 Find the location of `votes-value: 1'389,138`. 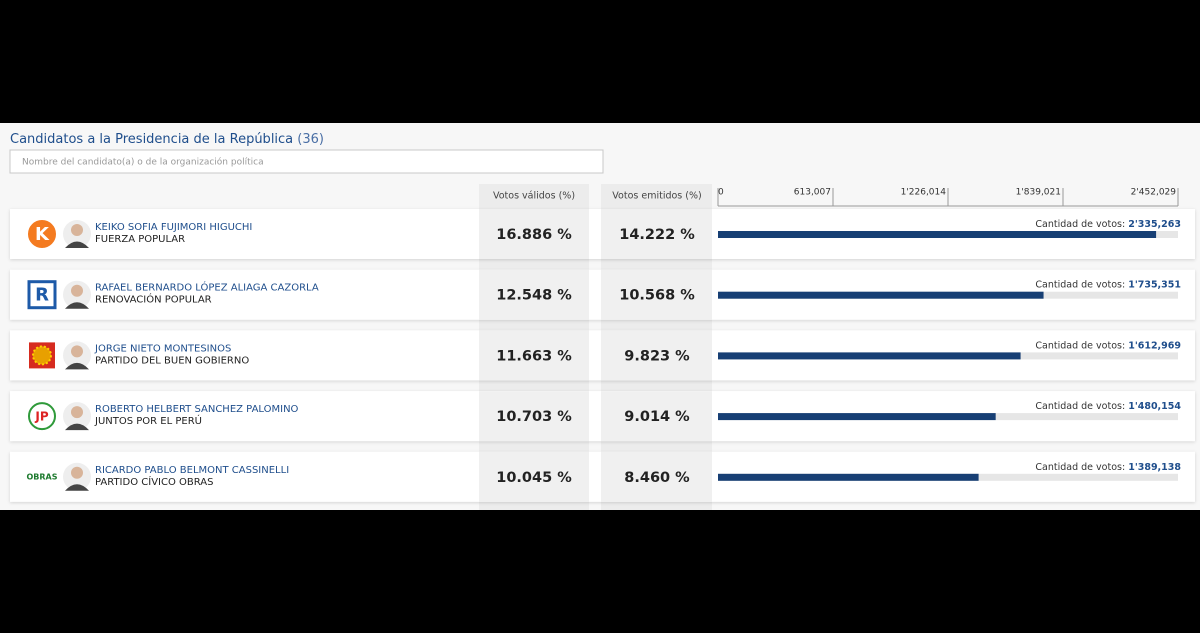

votes-value: 1'389,138 is located at coordinates (1154, 466).